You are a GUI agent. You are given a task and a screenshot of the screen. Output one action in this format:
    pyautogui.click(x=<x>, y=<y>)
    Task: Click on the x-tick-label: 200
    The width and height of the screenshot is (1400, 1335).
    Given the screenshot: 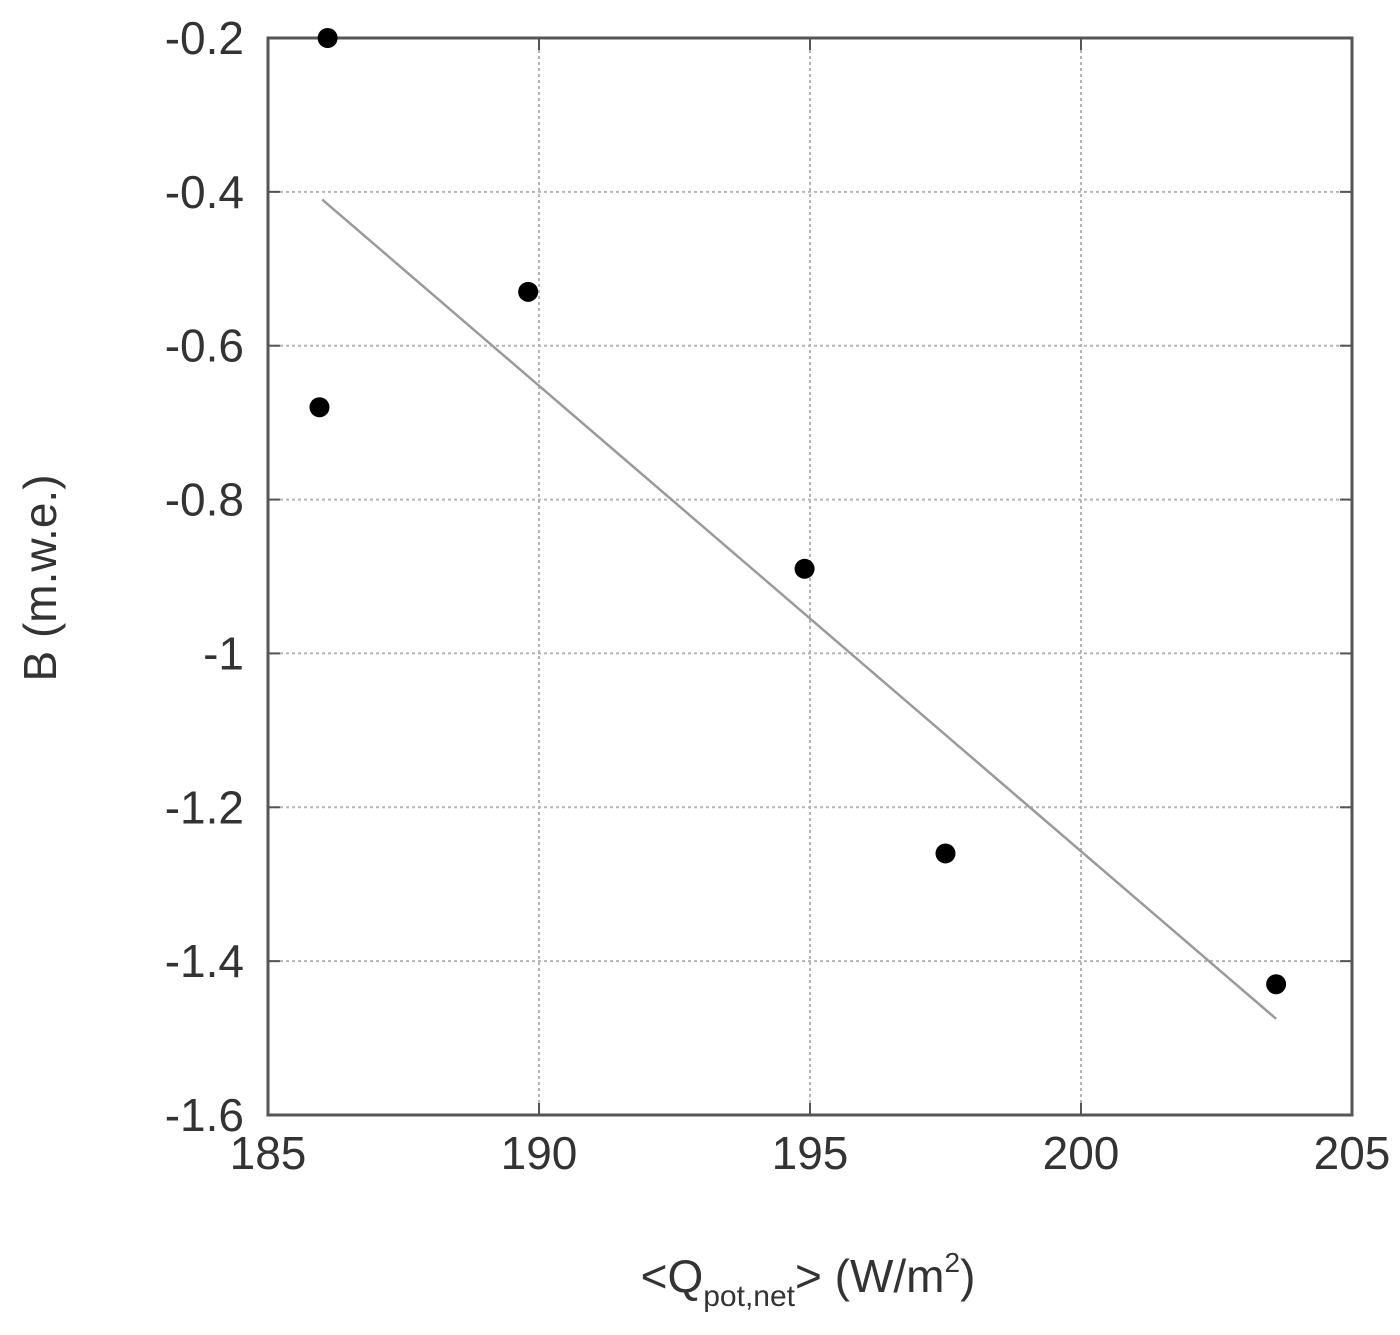 What is the action you would take?
    pyautogui.click(x=1081, y=1153)
    